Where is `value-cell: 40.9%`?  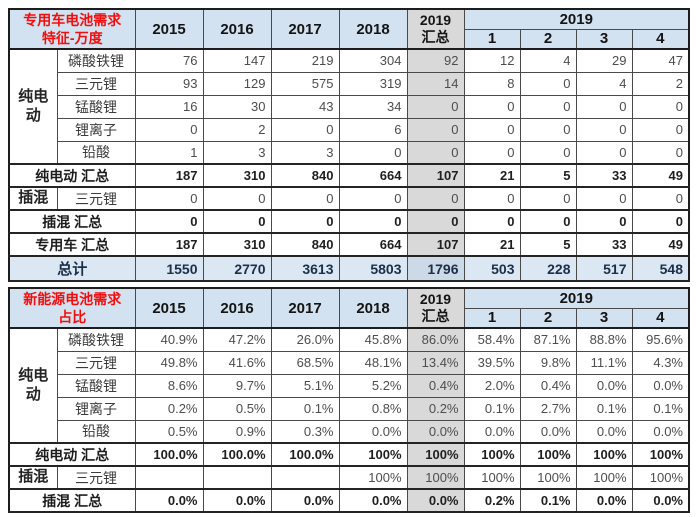
value-cell: 40.9% is located at coordinates (169, 339).